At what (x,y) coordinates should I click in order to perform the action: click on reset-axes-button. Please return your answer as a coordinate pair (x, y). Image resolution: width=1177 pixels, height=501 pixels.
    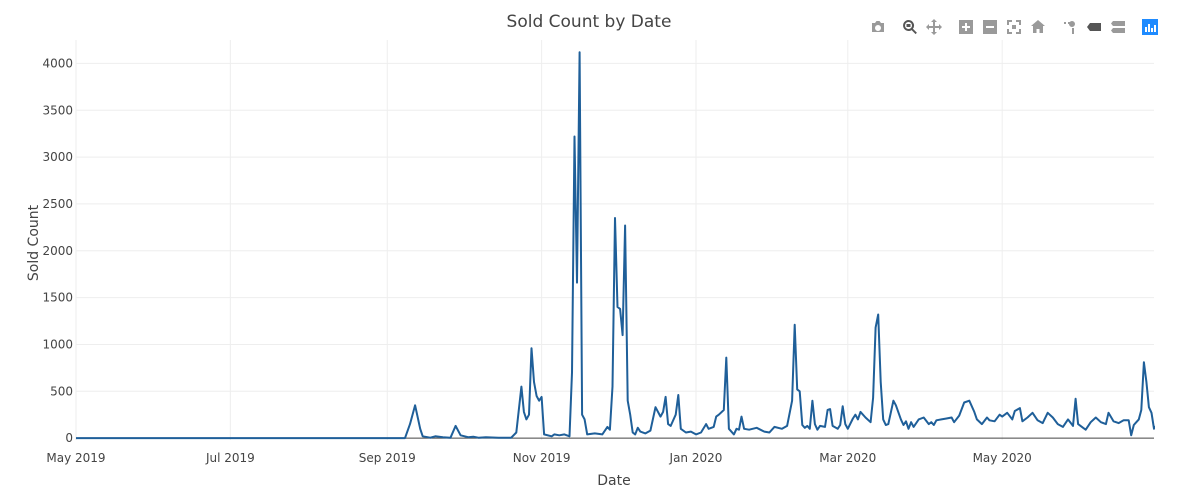
    Looking at the image, I should click on (1038, 27).